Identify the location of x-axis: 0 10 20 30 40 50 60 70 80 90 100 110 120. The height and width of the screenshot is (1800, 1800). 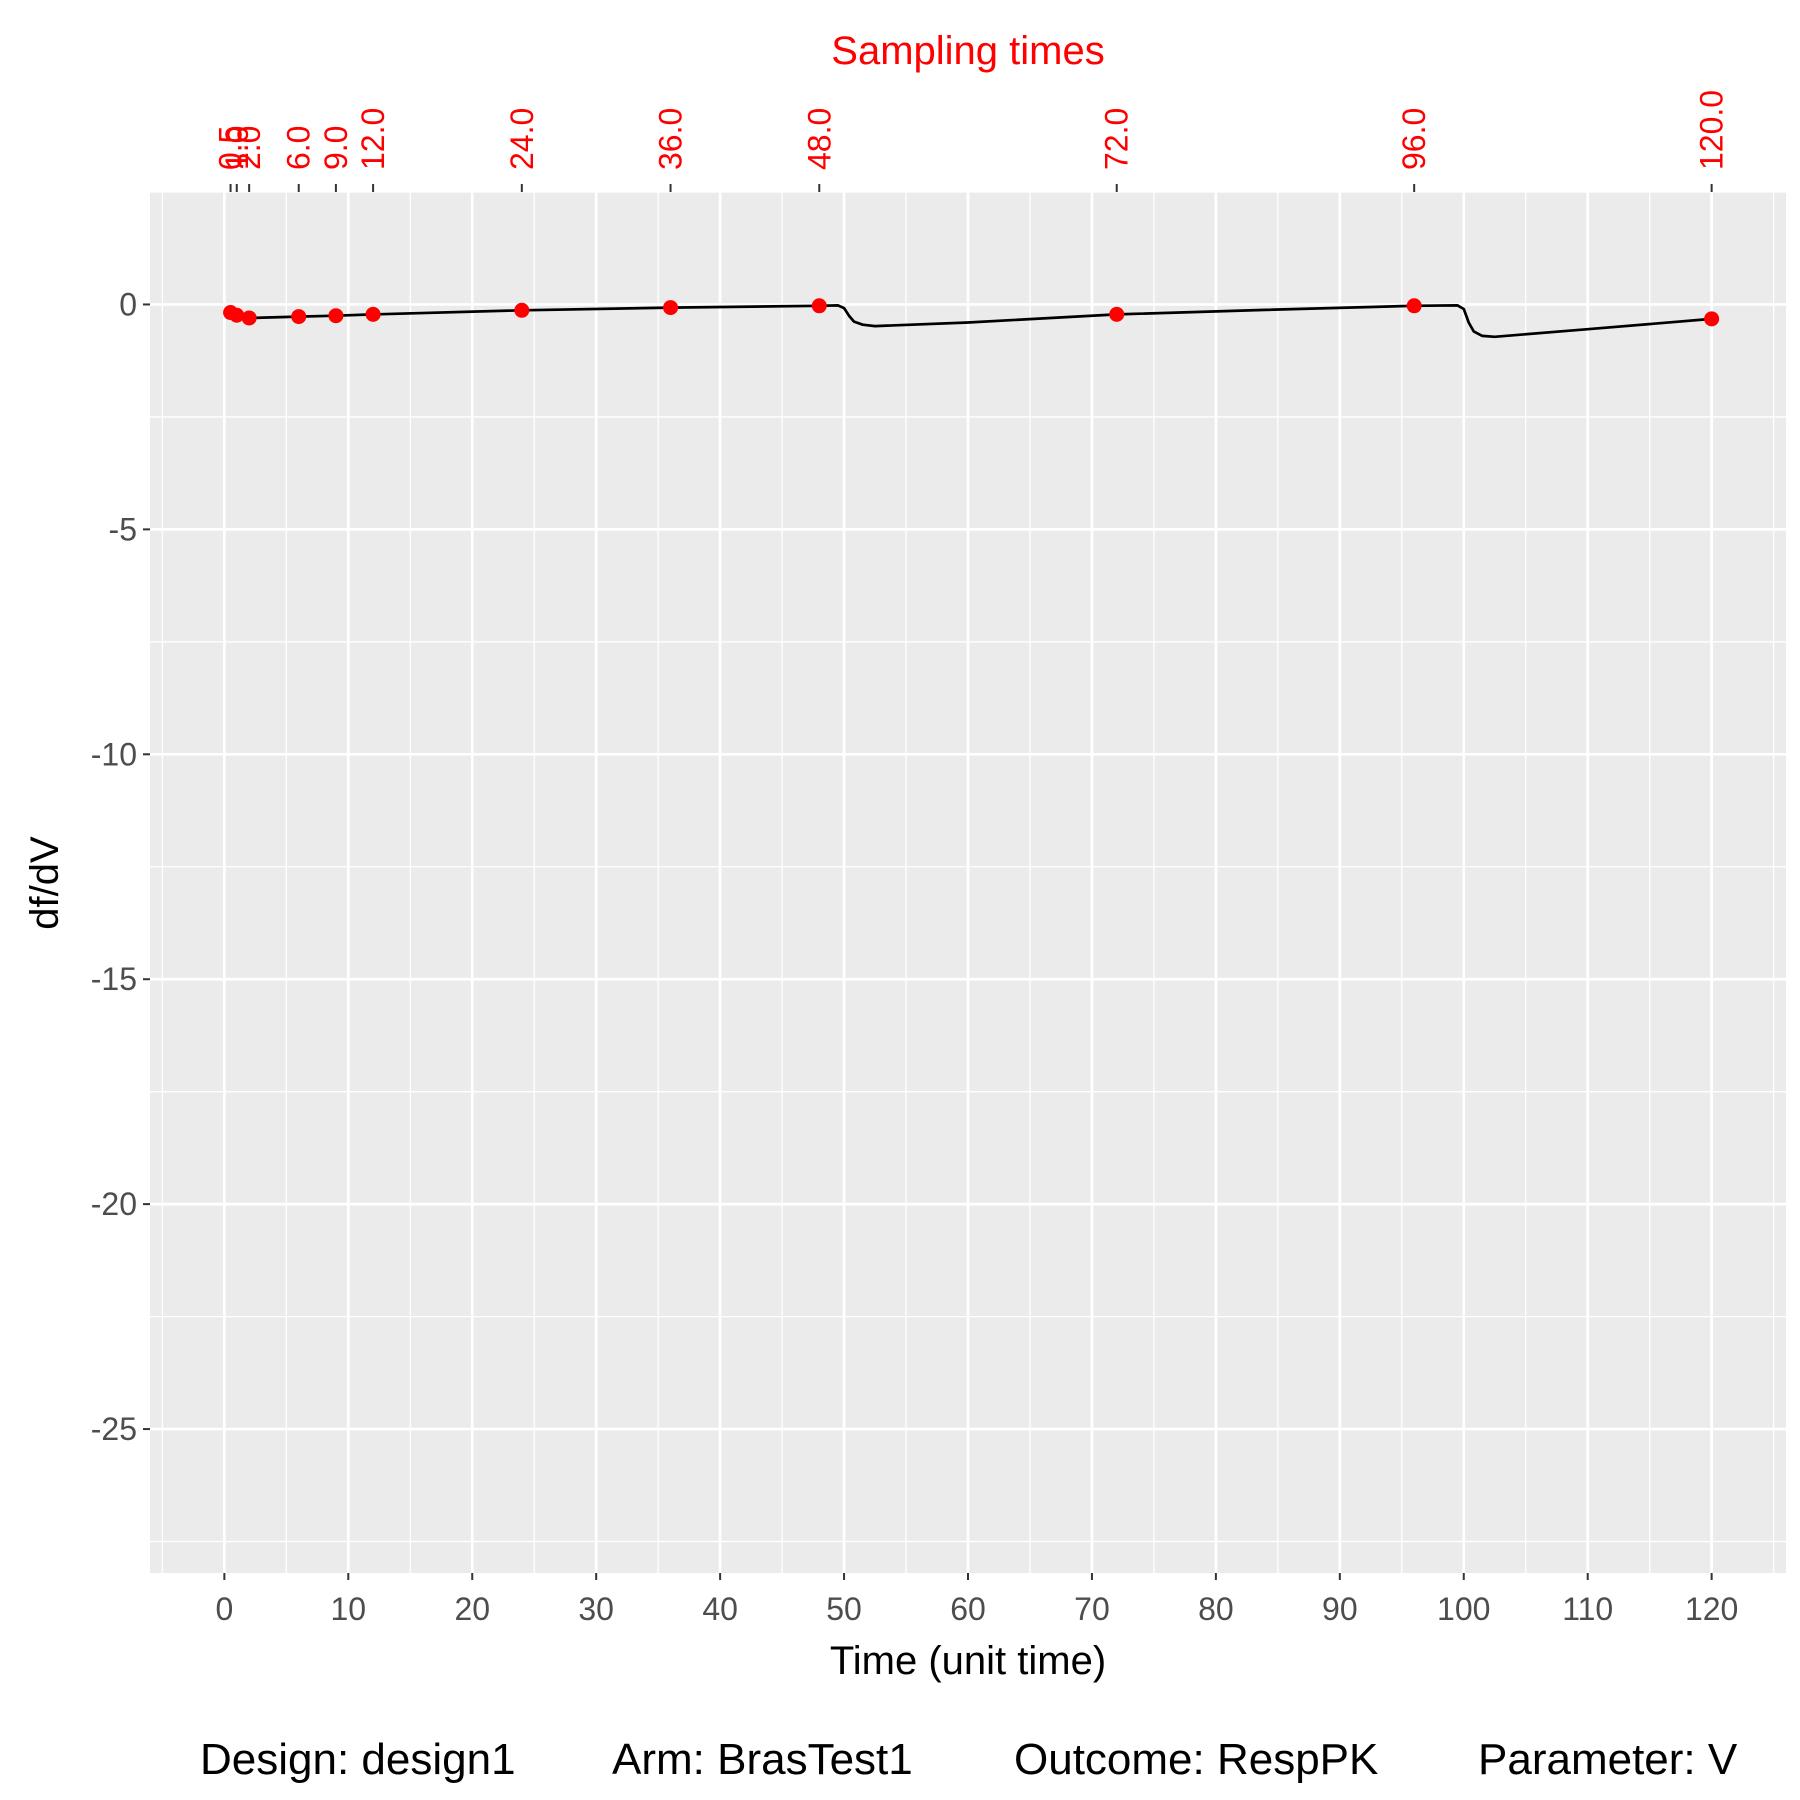
(976, 1600).